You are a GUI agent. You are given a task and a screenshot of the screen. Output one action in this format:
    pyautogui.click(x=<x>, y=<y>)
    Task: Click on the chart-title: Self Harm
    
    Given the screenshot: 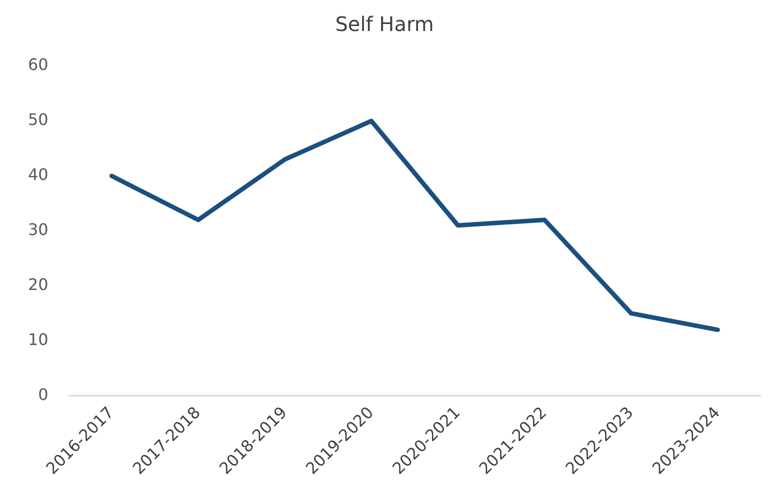 What is the action you would take?
    pyautogui.click(x=384, y=24)
    